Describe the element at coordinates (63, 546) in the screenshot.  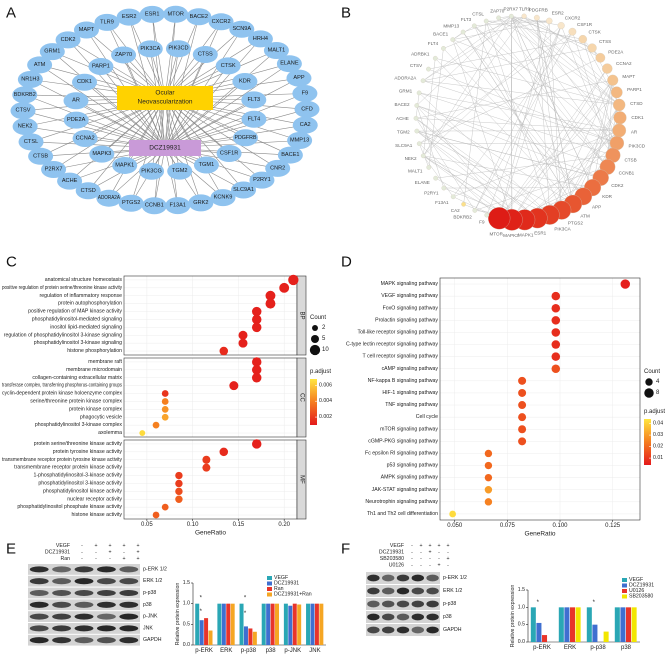
I see `condition-label: VEGF` at that location.